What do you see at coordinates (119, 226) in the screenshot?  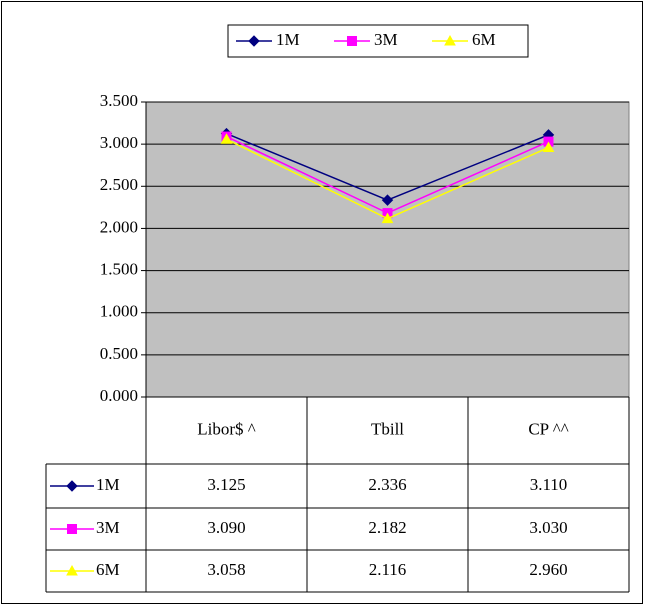 I see `y-tick-label: 2.000` at bounding box center [119, 226].